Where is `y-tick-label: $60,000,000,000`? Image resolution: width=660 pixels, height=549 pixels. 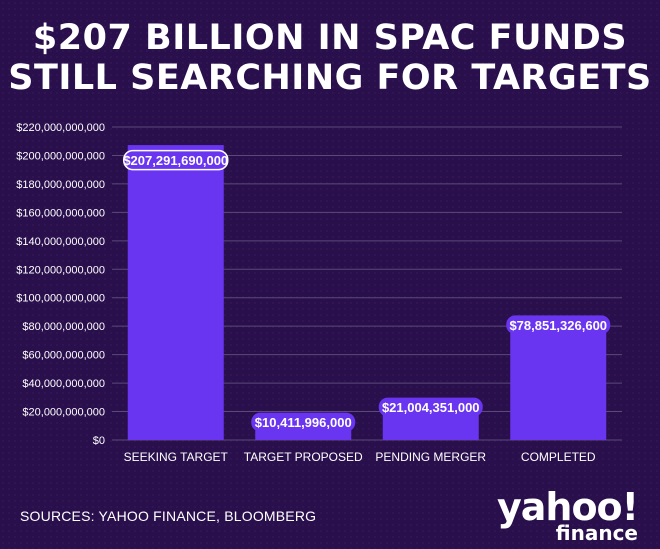 y-tick-label: $60,000,000,000 is located at coordinates (63, 356).